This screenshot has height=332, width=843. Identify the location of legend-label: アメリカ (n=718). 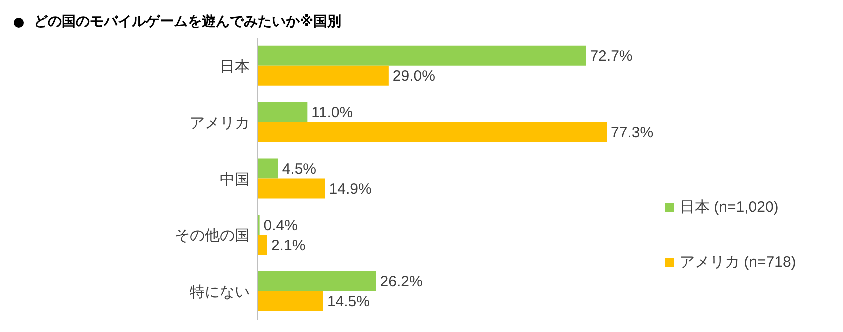
(738, 262).